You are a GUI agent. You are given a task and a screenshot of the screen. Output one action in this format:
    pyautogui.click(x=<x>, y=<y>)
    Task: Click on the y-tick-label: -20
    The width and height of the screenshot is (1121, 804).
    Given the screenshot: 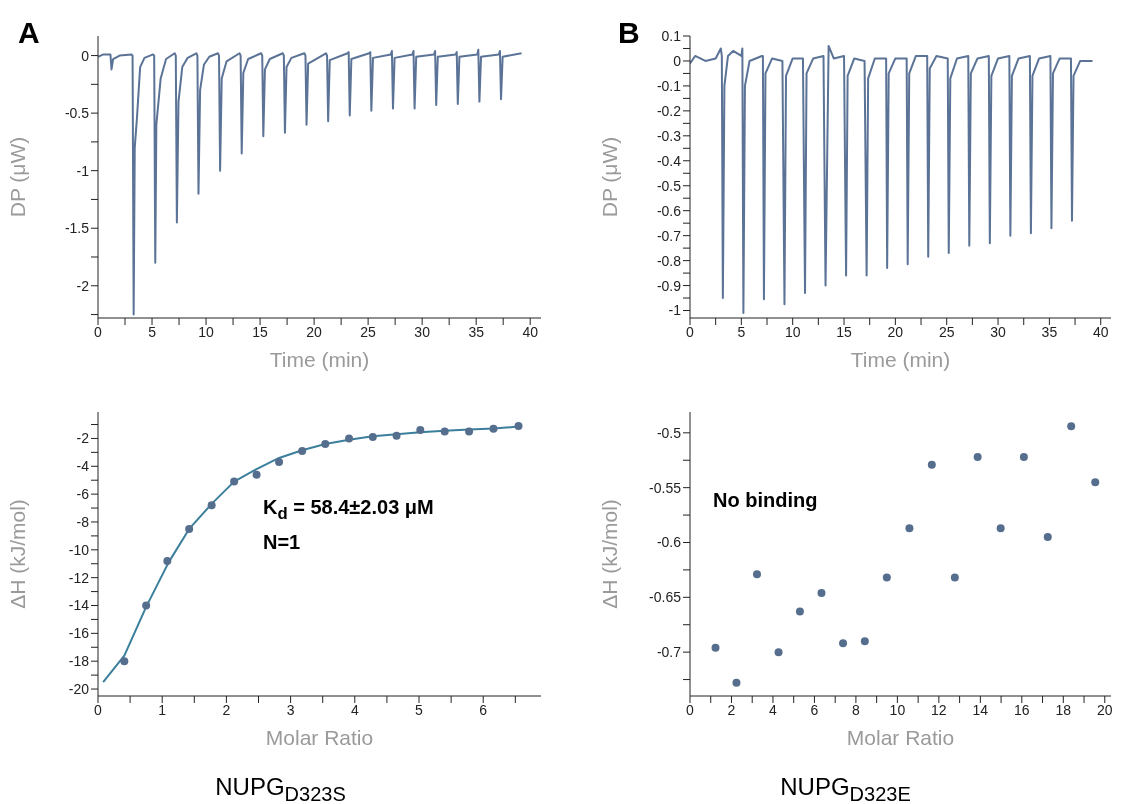 What is the action you would take?
    pyautogui.click(x=79, y=689)
    